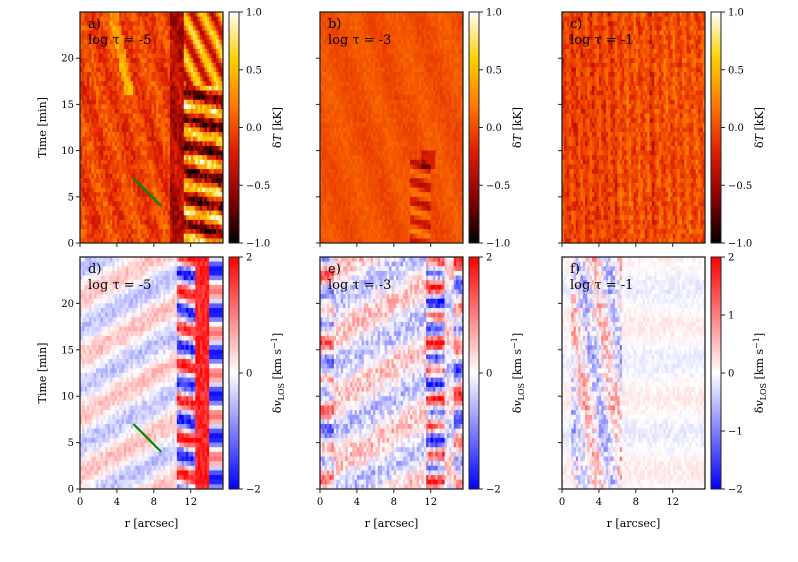 The height and width of the screenshot is (562, 798). What do you see at coordinates (94, 269) in the screenshot?
I see `panel-label: d)` at bounding box center [94, 269].